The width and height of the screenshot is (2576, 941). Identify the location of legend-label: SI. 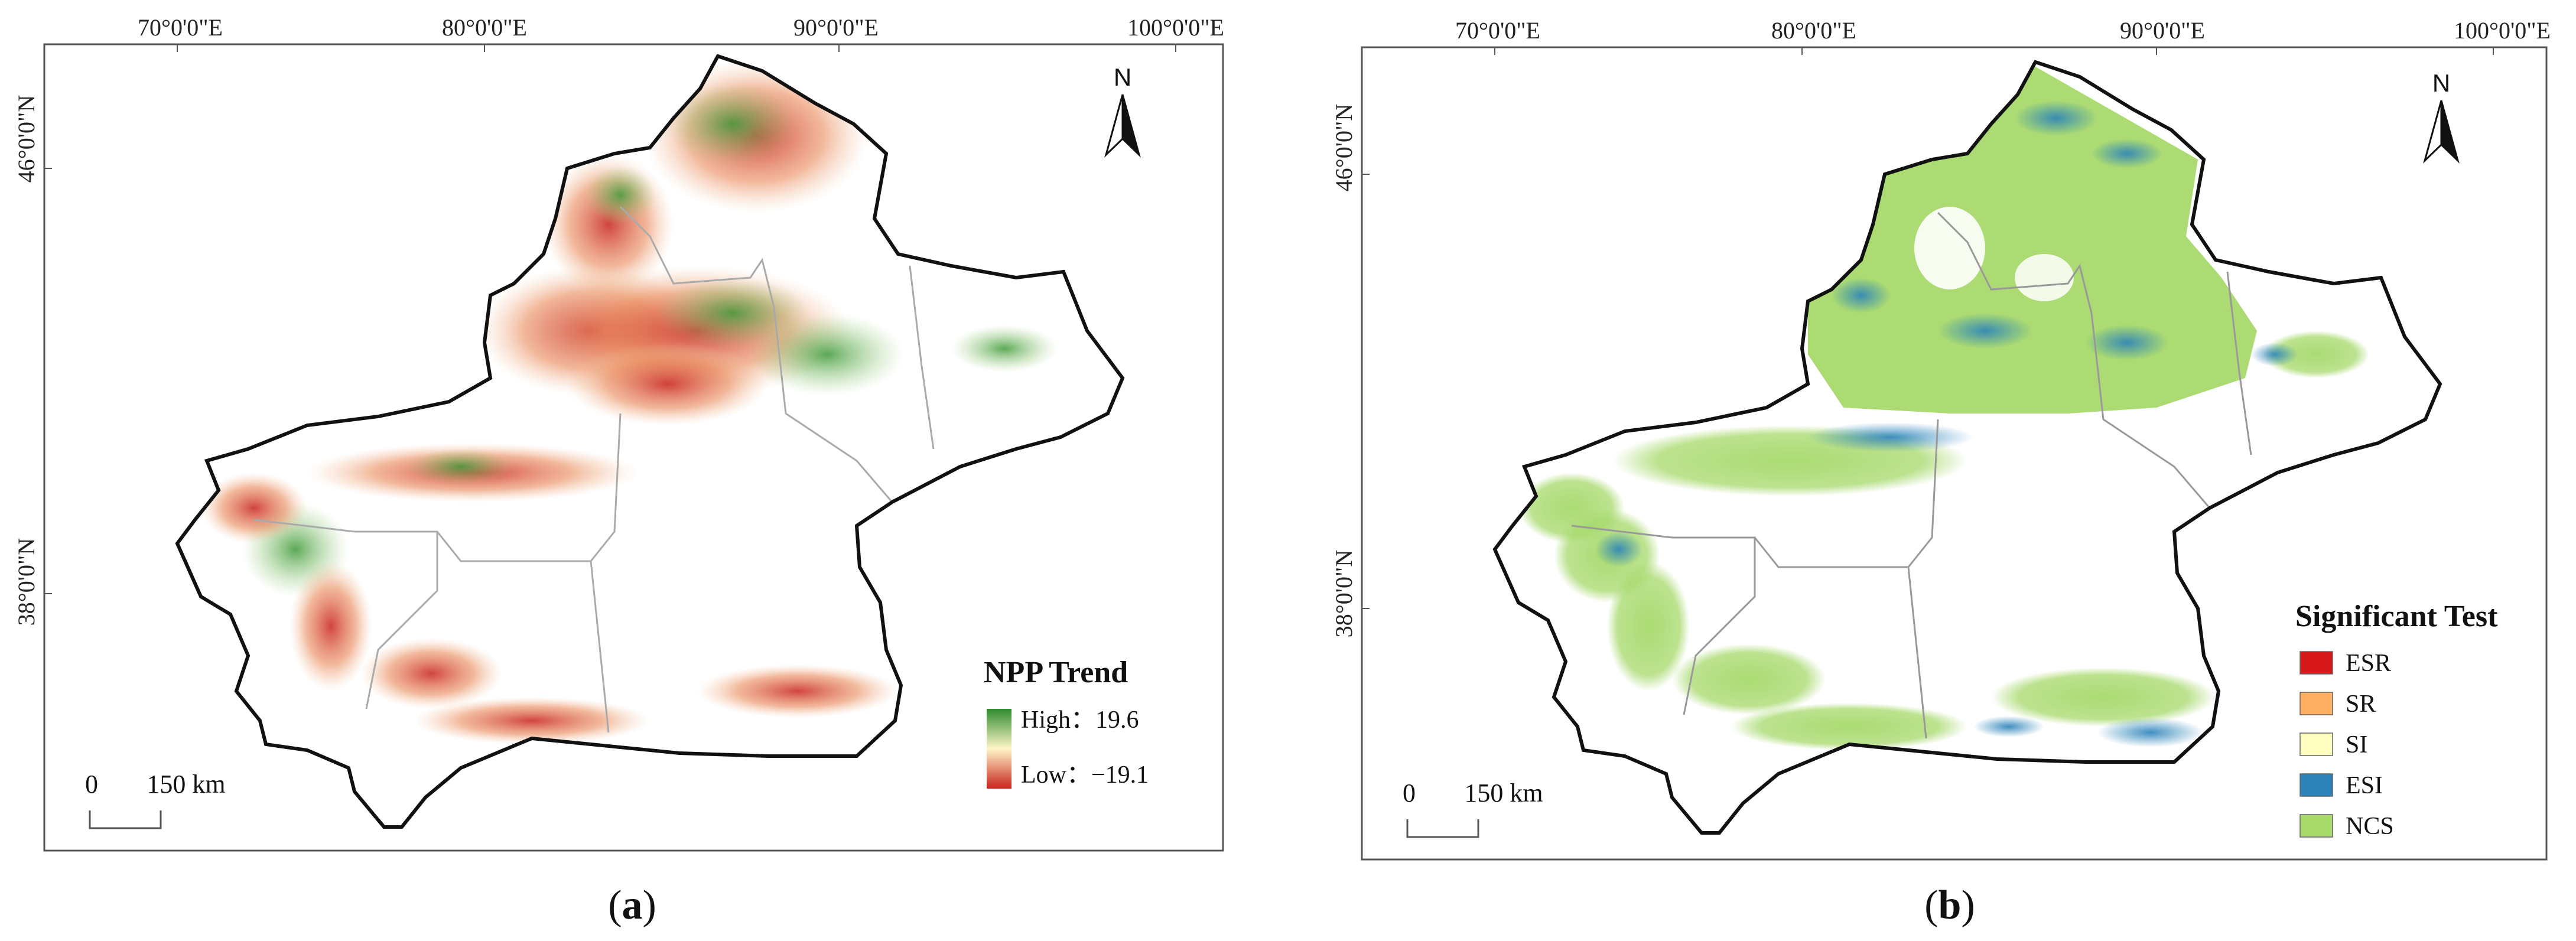
(2357, 744).